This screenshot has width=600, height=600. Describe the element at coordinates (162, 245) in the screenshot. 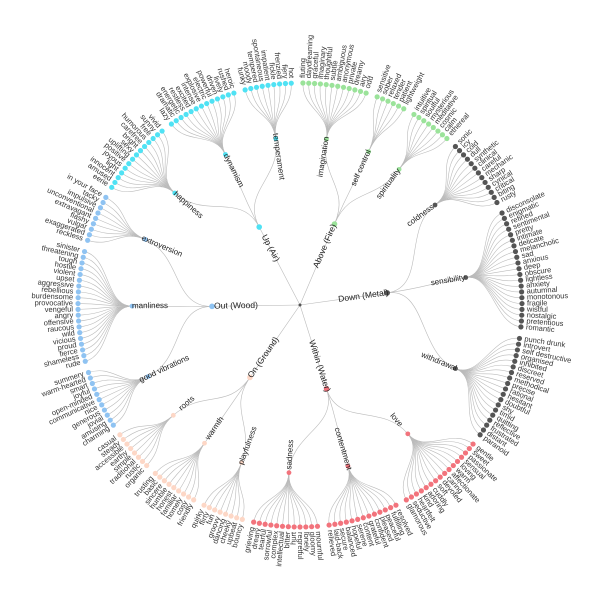

I see `node-label: extroversion` at that location.